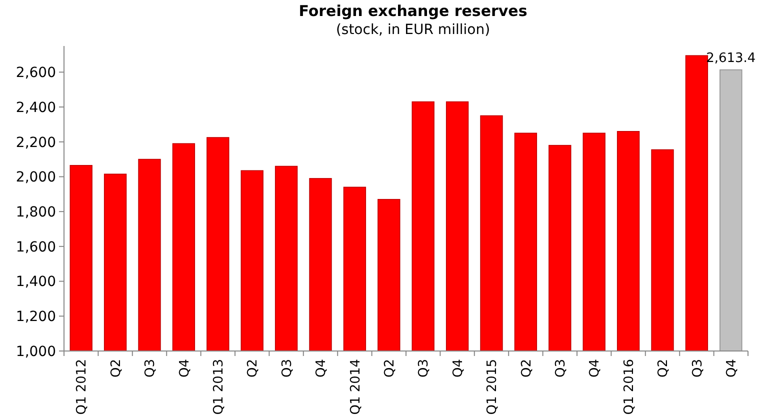 This screenshot has width=762, height=419. Describe the element at coordinates (413, 30) in the screenshot. I see `chart-subtitle: (stock, in EUR million)` at that location.